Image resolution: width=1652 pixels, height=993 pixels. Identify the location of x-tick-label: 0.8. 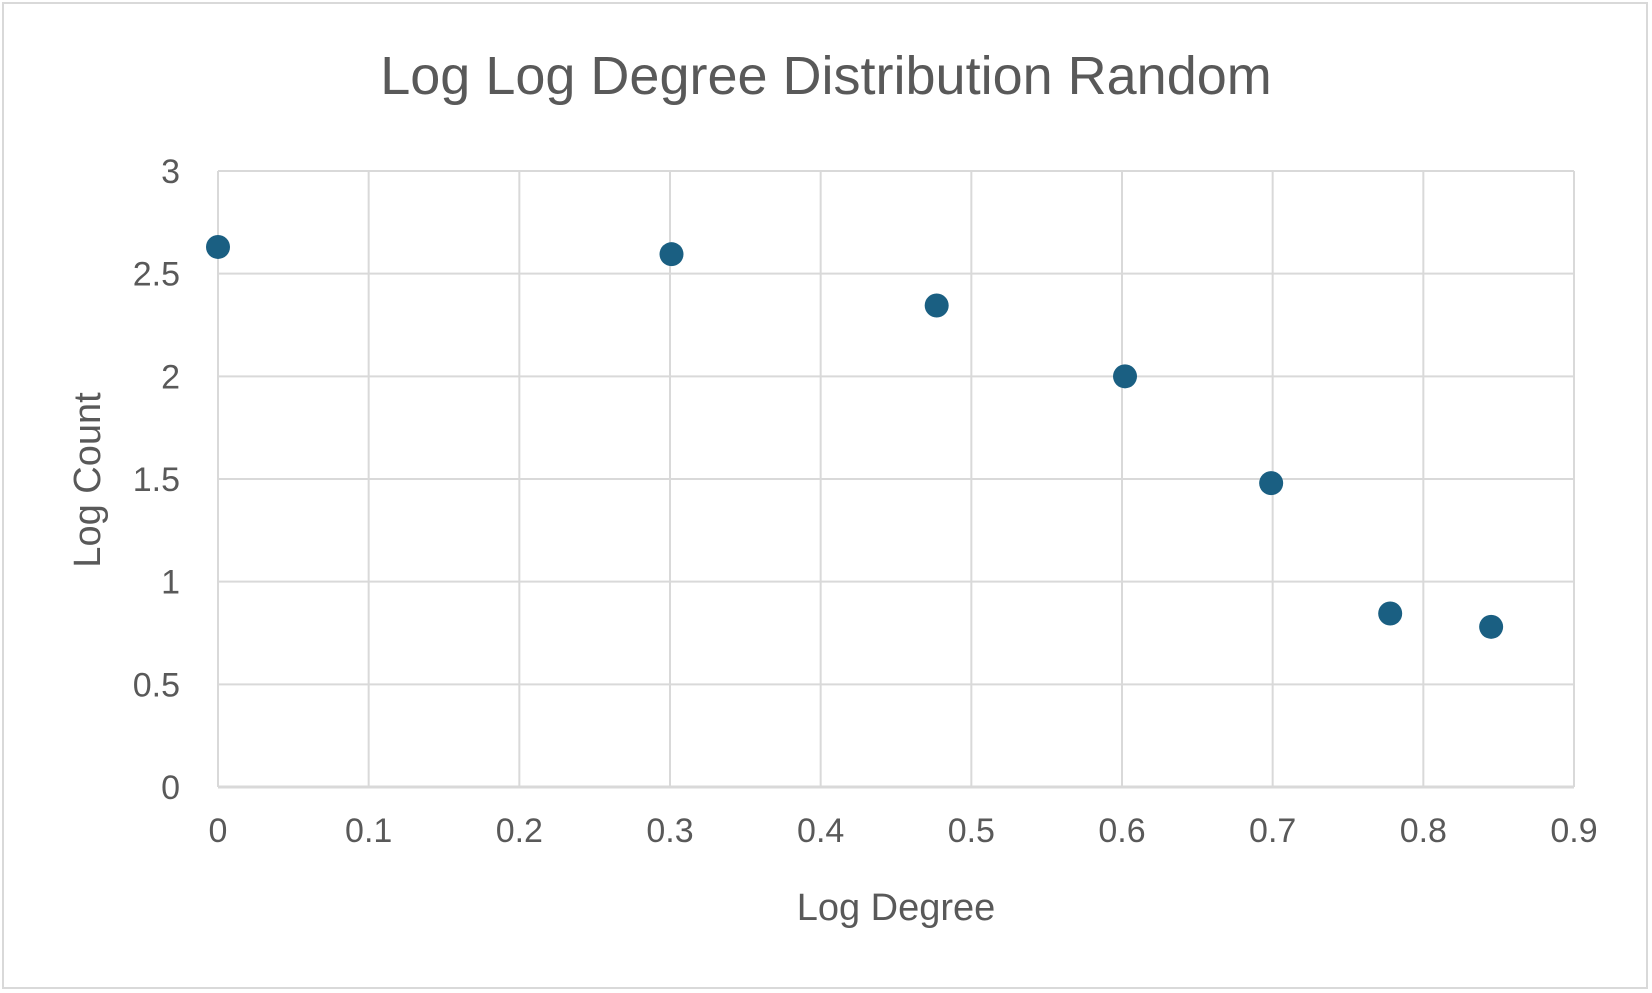
(1423, 831).